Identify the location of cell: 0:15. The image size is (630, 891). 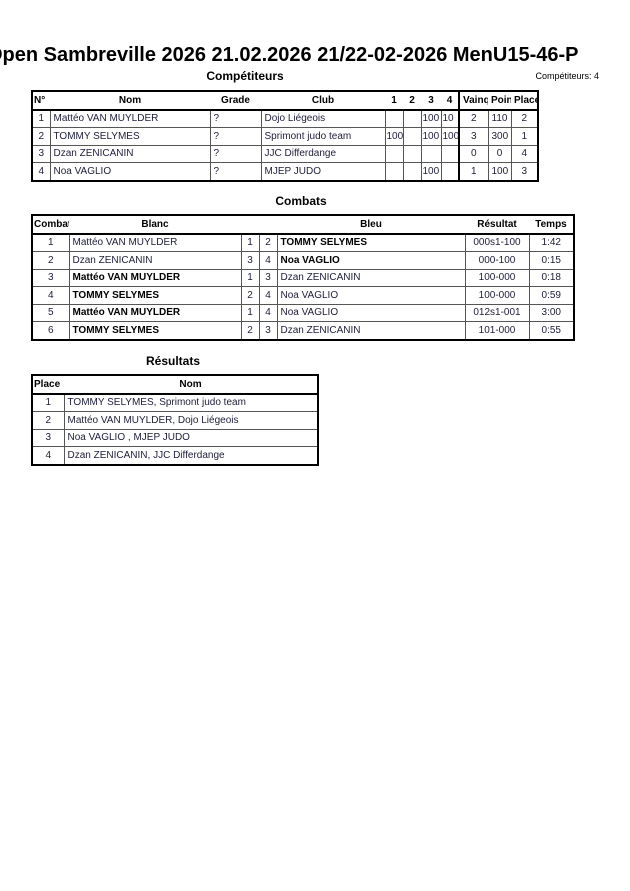
(551, 260).